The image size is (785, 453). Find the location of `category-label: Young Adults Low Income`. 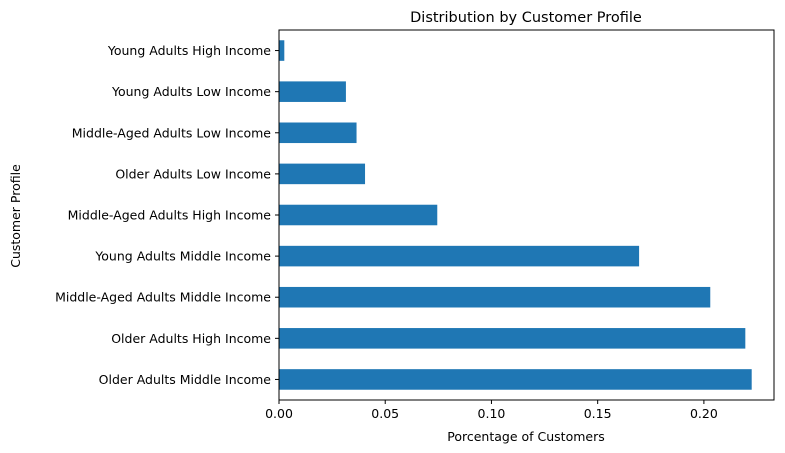

category-label: Young Adults Low Income is located at coordinates (191, 91).